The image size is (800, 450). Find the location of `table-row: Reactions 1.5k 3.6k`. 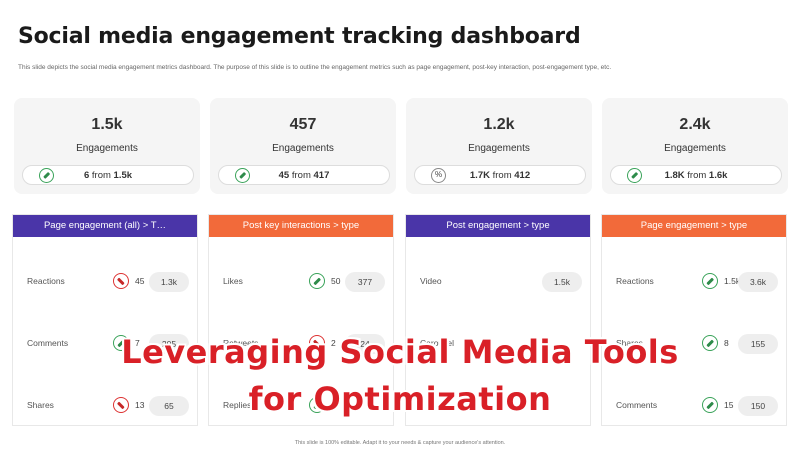

table-row: Reactions 1.5k 3.6k is located at coordinates (694, 282).